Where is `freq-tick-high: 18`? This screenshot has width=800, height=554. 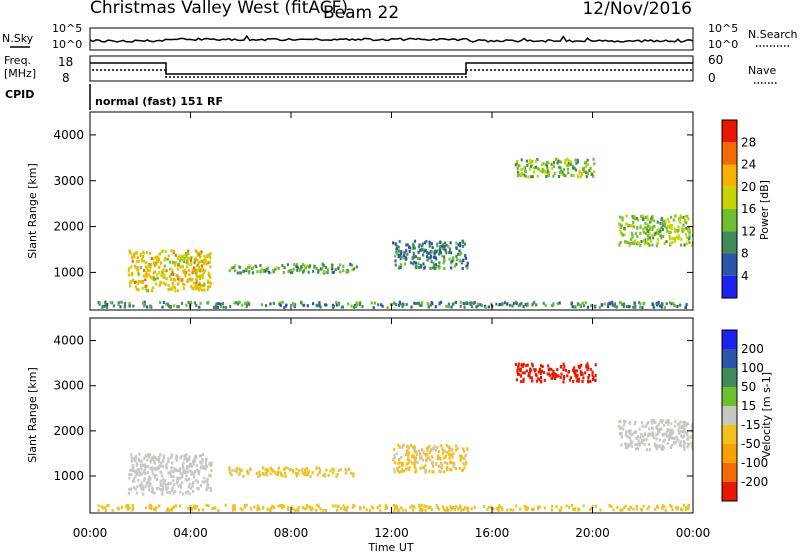 freq-tick-high: 18 is located at coordinates (65, 62).